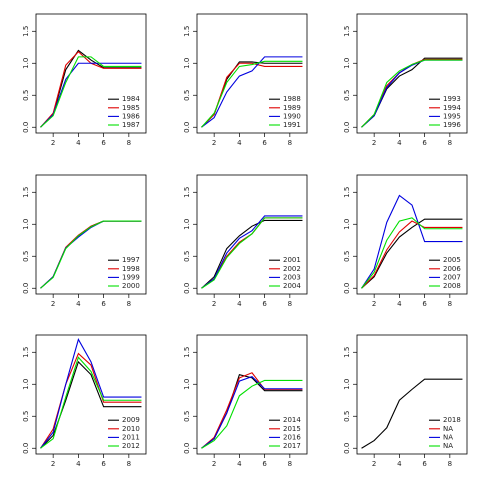 The height and width of the screenshot is (480, 480). I want to click on legend-label: 2004, so click(292, 286).